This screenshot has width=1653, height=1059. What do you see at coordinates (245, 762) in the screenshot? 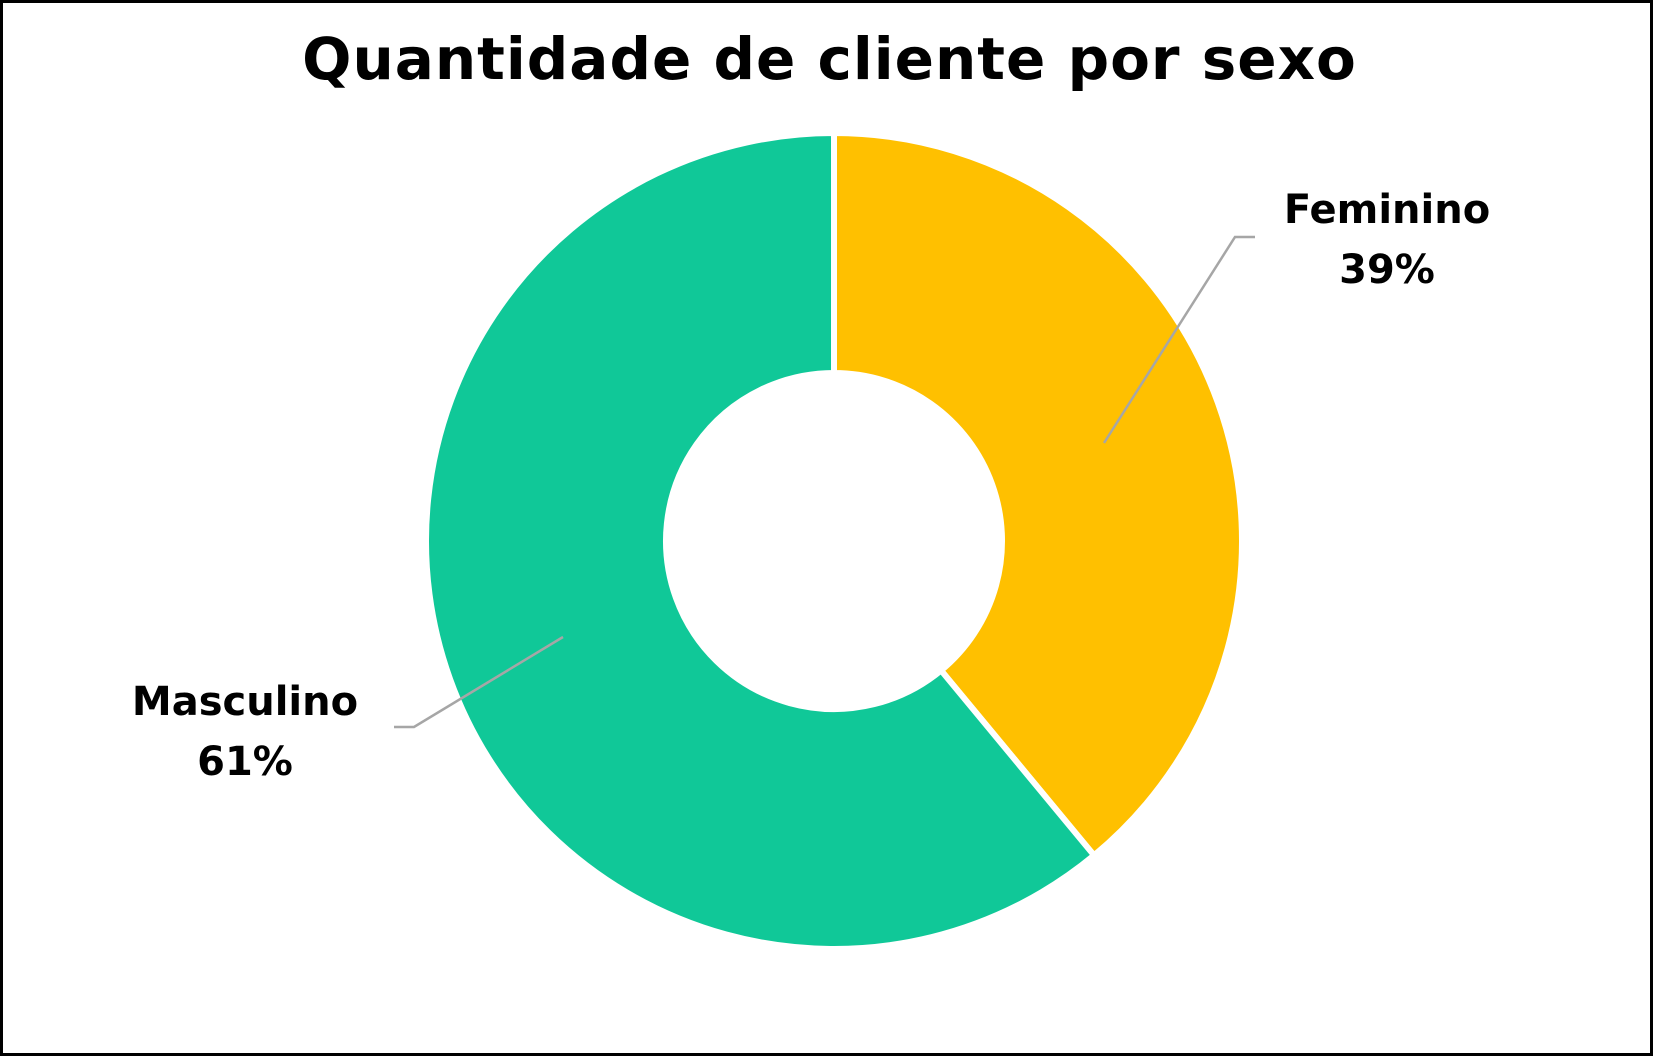
I see `data-label-masculino-value: 61%` at bounding box center [245, 762].